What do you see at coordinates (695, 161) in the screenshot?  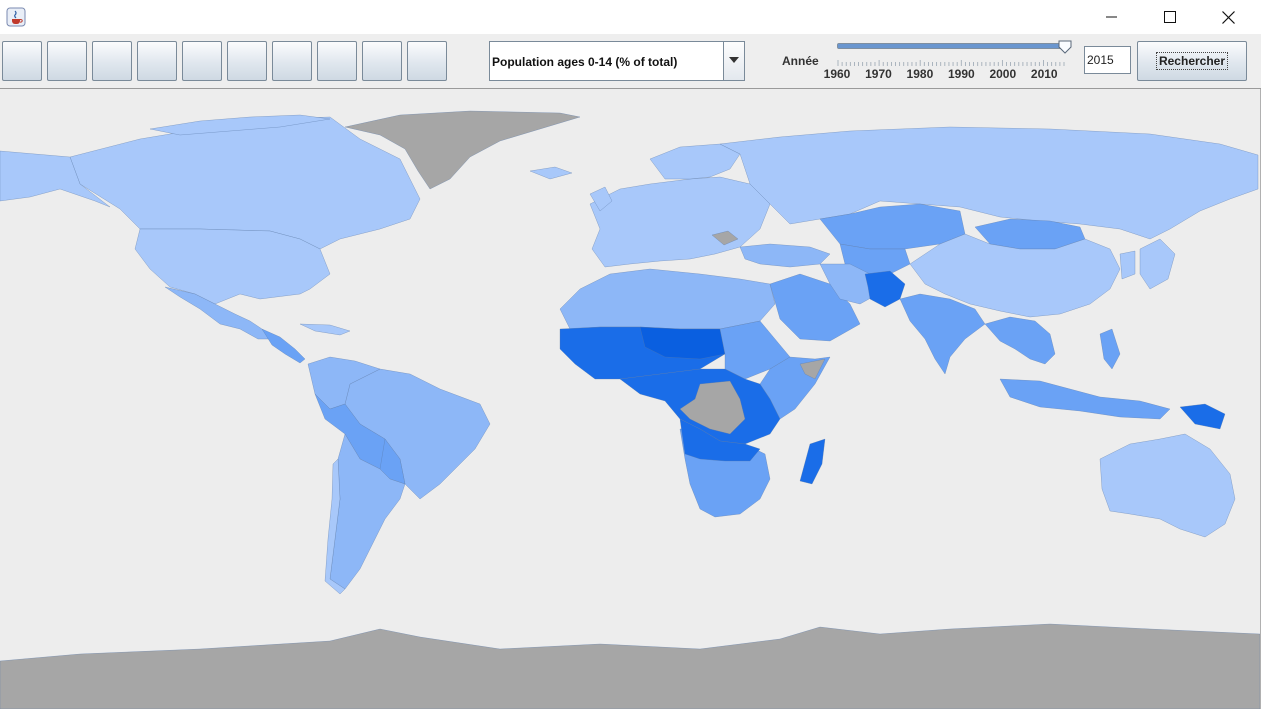 I see `region-scandinavia` at bounding box center [695, 161].